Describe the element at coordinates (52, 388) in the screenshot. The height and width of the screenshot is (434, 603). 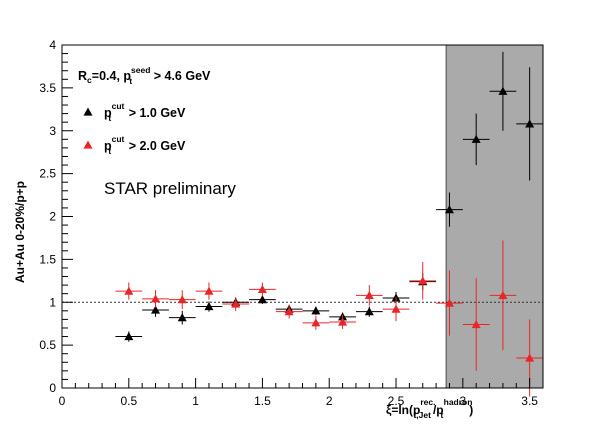
I see `y-tick-label: 0` at that location.